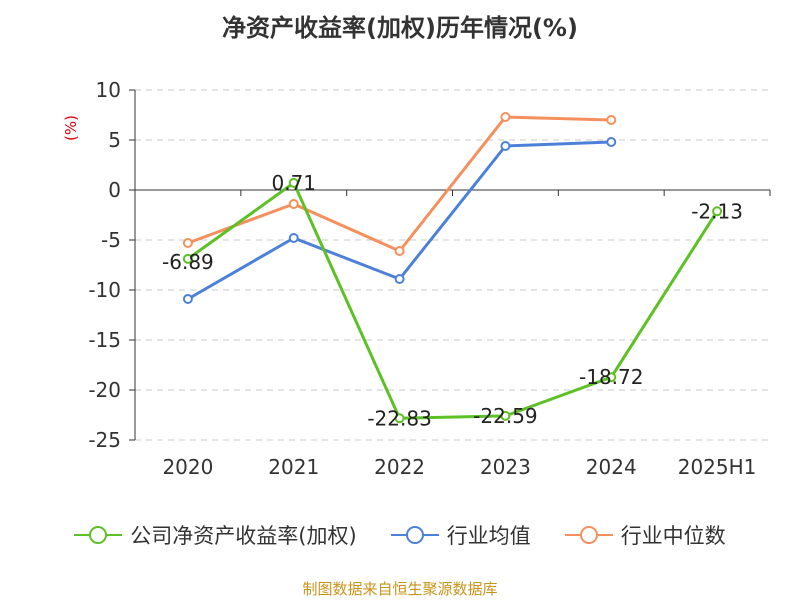  Describe the element at coordinates (104, 440) in the screenshot. I see `y-tick-label: -25` at that location.